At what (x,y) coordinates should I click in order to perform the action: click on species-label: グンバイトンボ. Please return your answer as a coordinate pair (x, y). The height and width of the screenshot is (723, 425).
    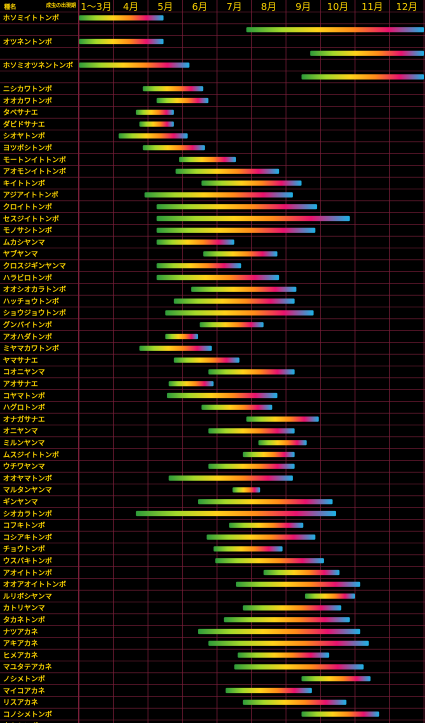
    Looking at the image, I should click on (27, 324).